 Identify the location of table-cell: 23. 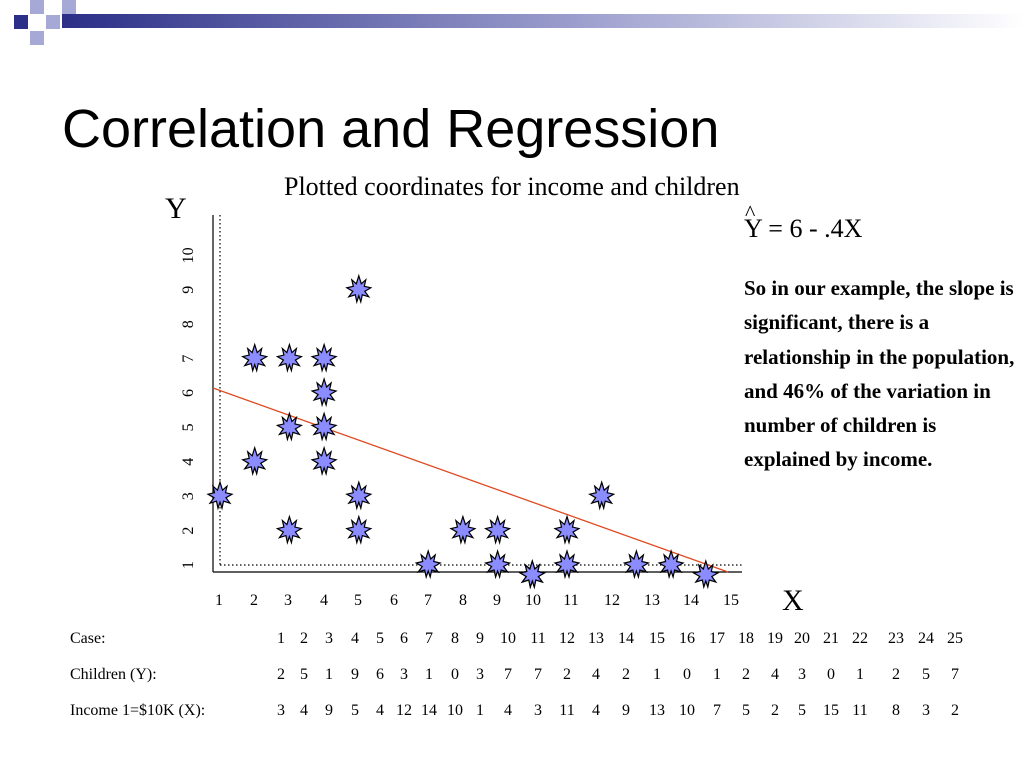
(896, 638).